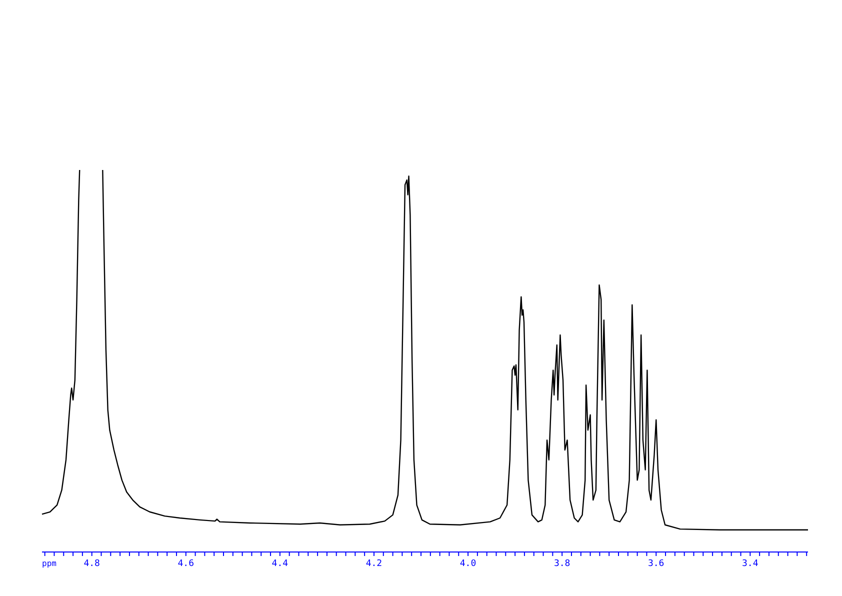  I want to click on x-axis-title: ppm, so click(49, 563).